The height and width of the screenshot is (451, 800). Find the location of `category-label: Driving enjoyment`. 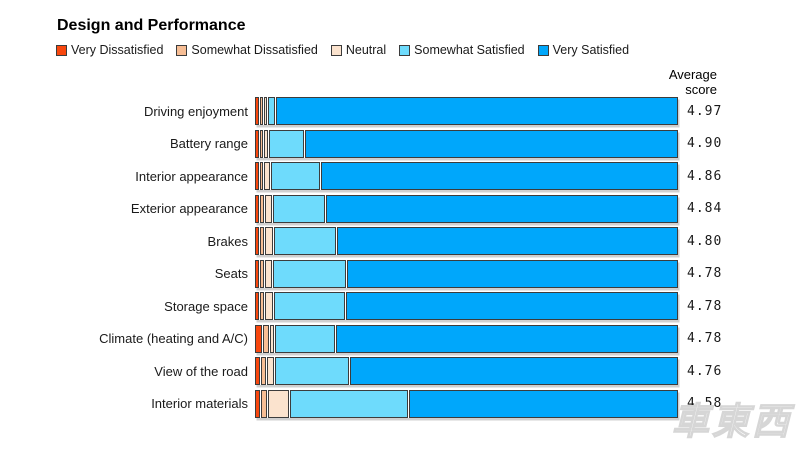

category-label: Driving enjoyment is located at coordinates (195, 111).